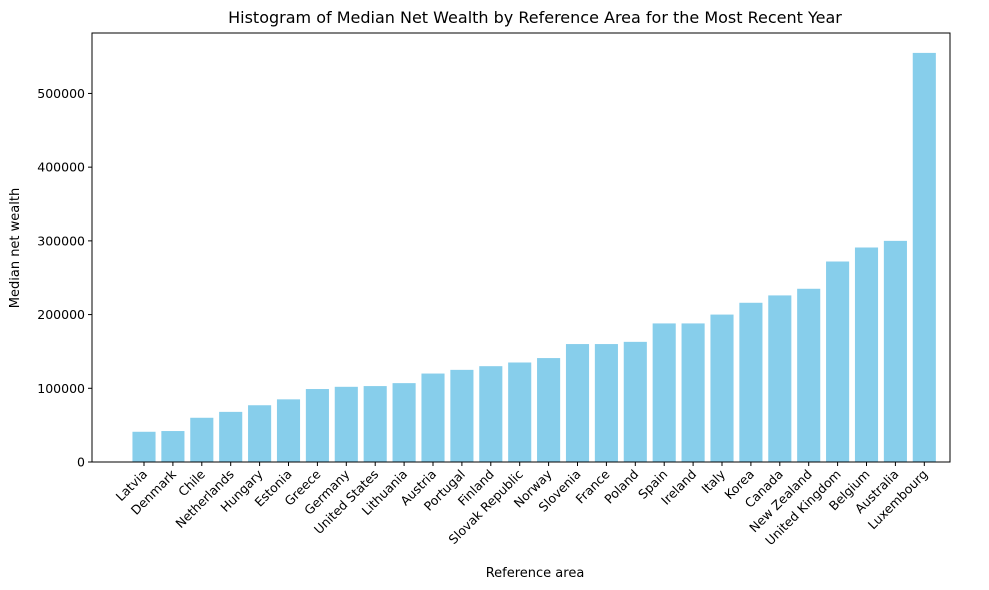 Image resolution: width=989 pixels, height=590 pixels. Describe the element at coordinates (520, 412) in the screenshot. I see `bar-slovak-republic` at that location.